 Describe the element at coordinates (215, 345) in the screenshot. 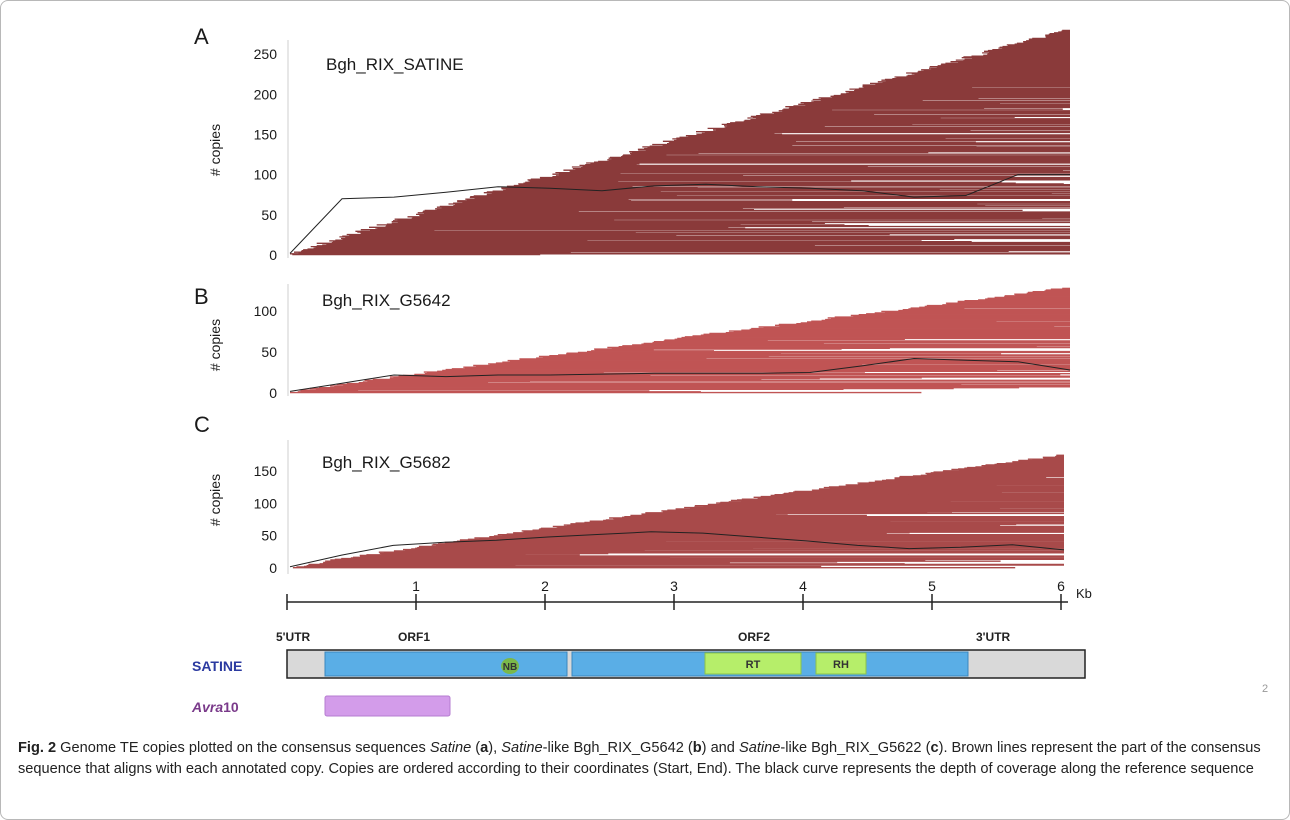

I see `y-axis-label-b: # copies` at that location.